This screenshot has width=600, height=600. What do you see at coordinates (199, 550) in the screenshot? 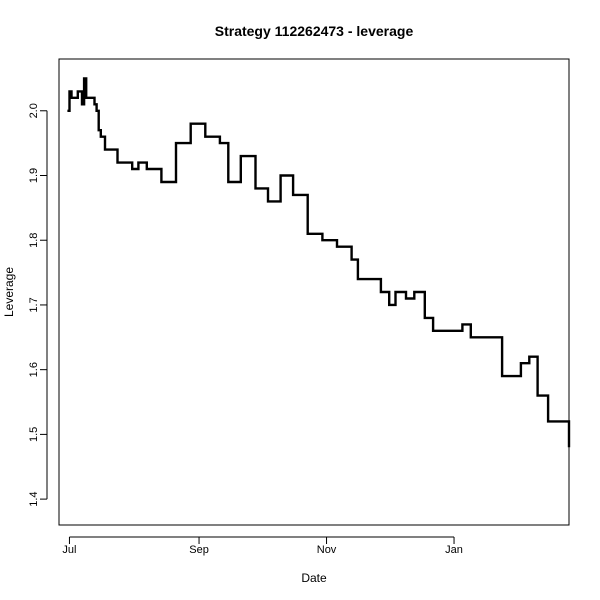
I see `x-tick-label: Sep` at bounding box center [199, 550].